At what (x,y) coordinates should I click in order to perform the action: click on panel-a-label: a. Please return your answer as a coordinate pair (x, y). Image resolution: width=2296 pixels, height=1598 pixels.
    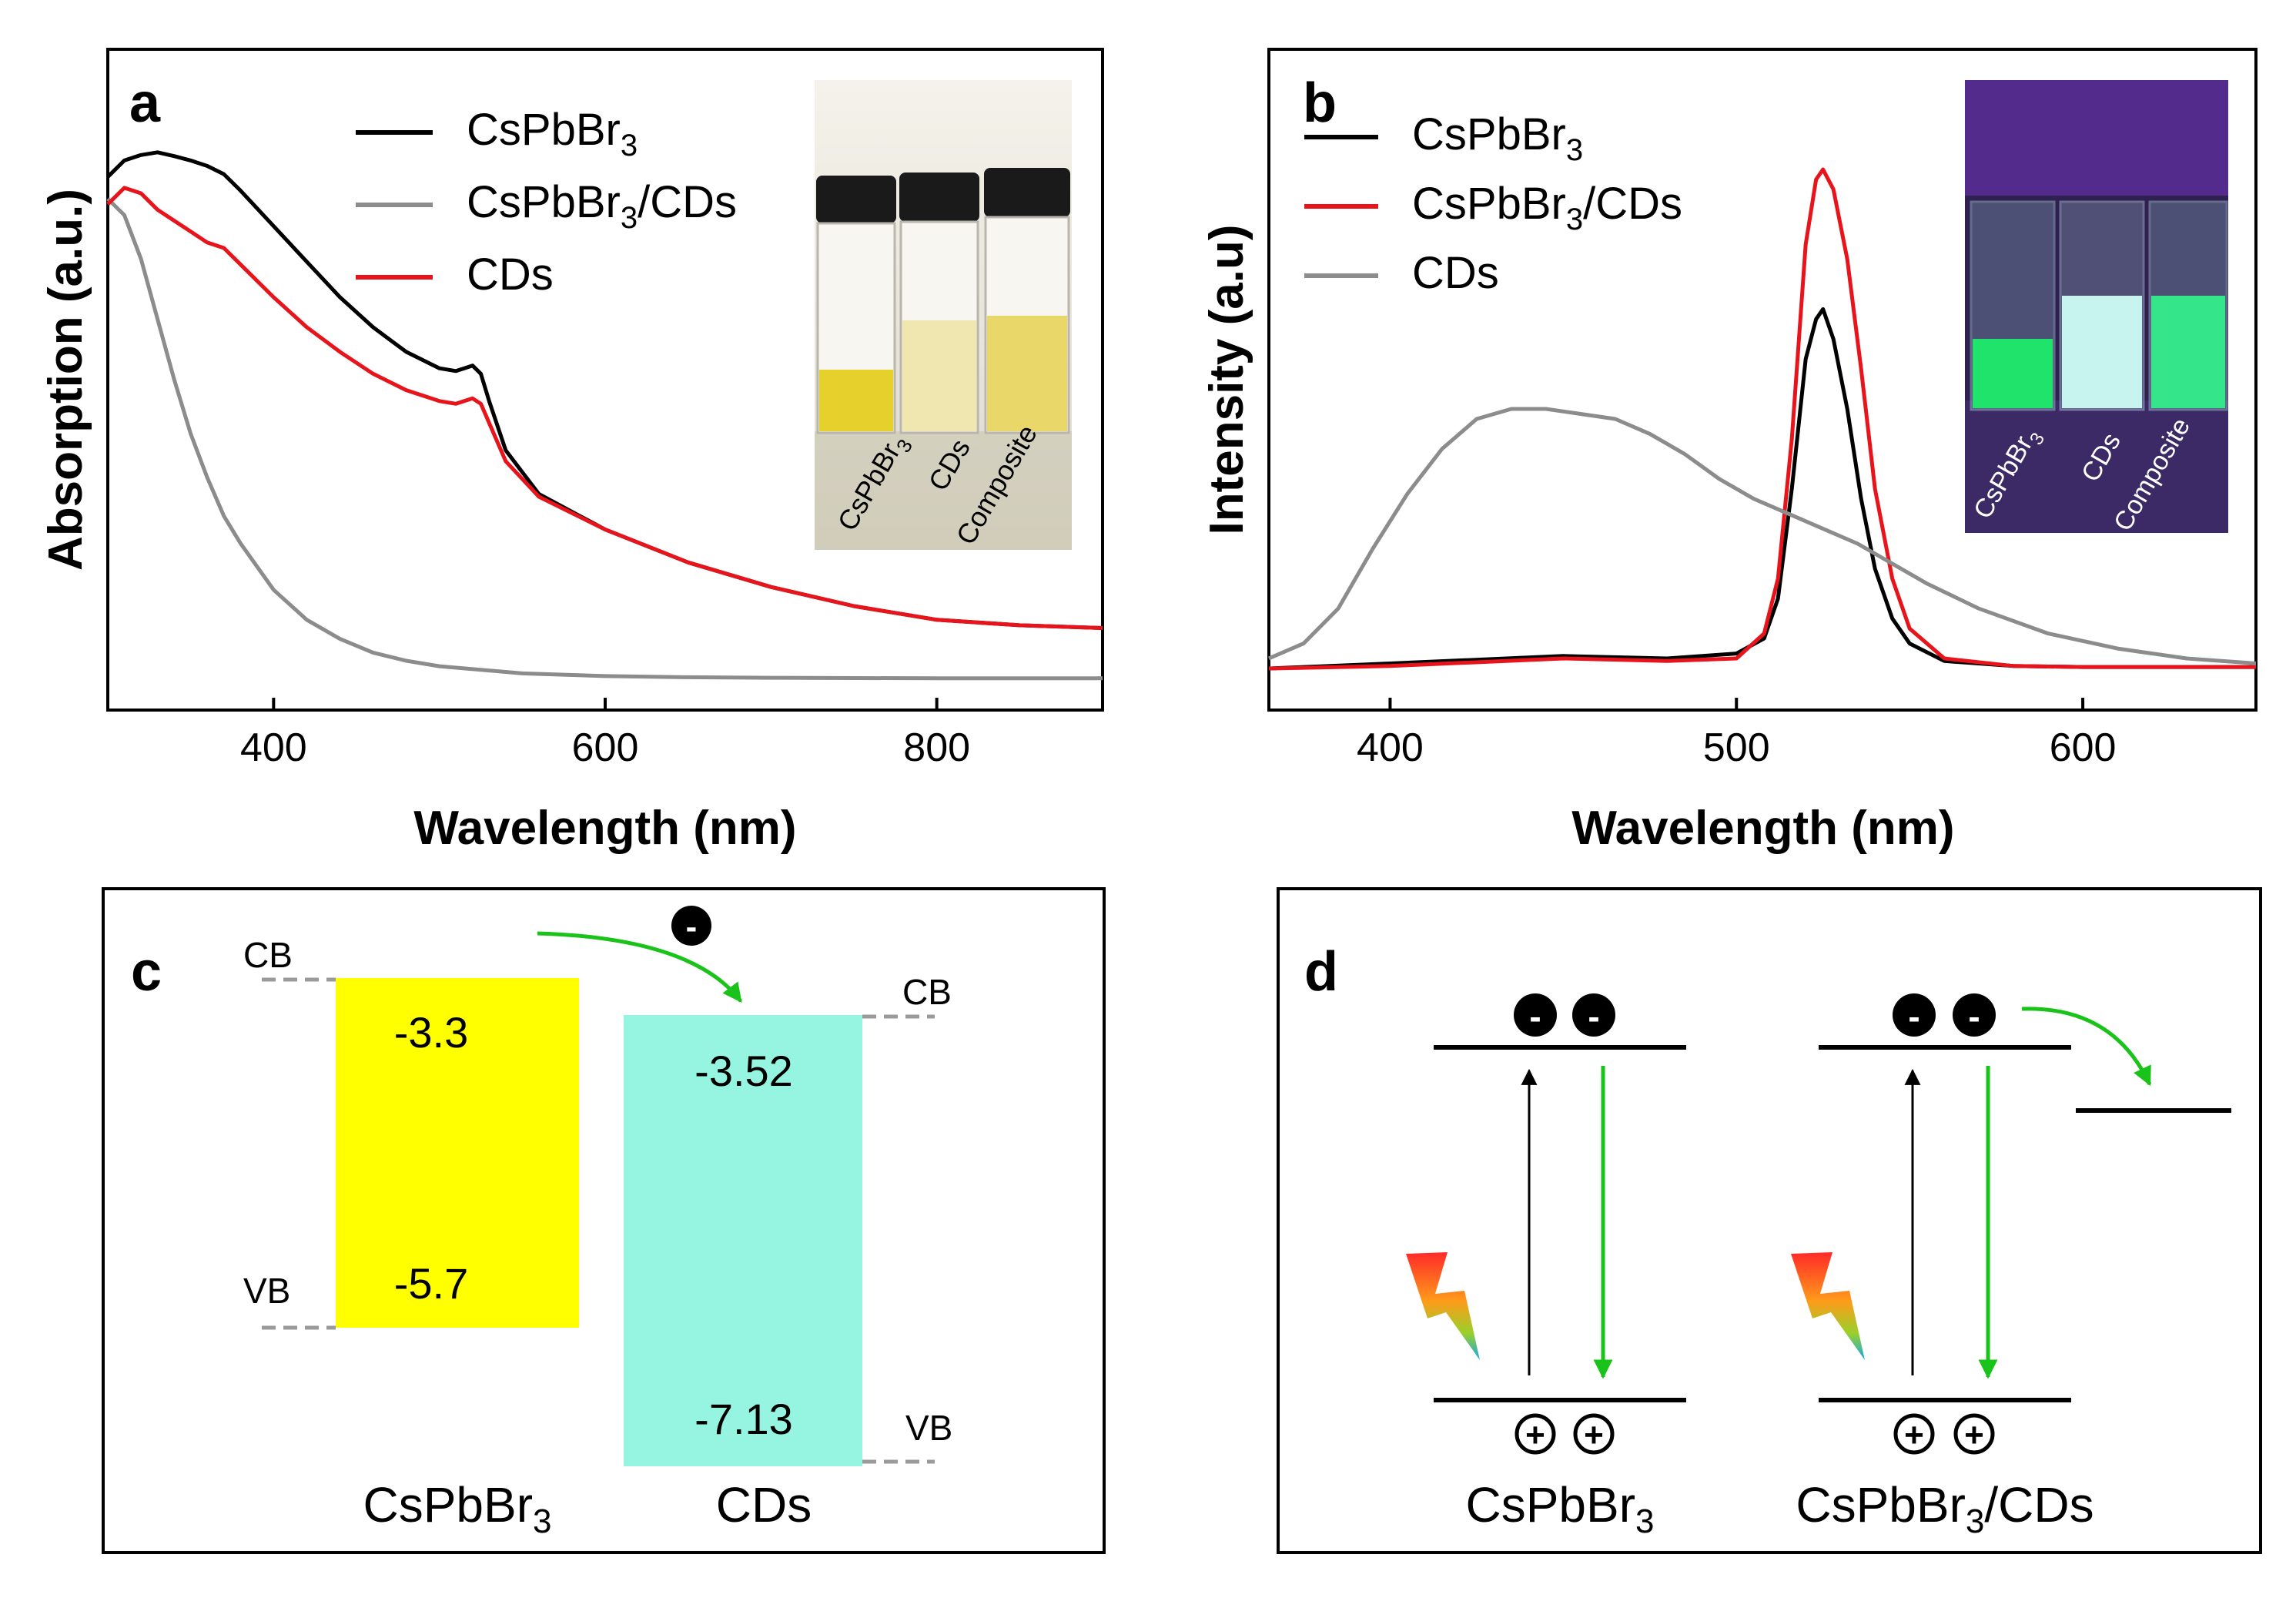
    Looking at the image, I should click on (145, 103).